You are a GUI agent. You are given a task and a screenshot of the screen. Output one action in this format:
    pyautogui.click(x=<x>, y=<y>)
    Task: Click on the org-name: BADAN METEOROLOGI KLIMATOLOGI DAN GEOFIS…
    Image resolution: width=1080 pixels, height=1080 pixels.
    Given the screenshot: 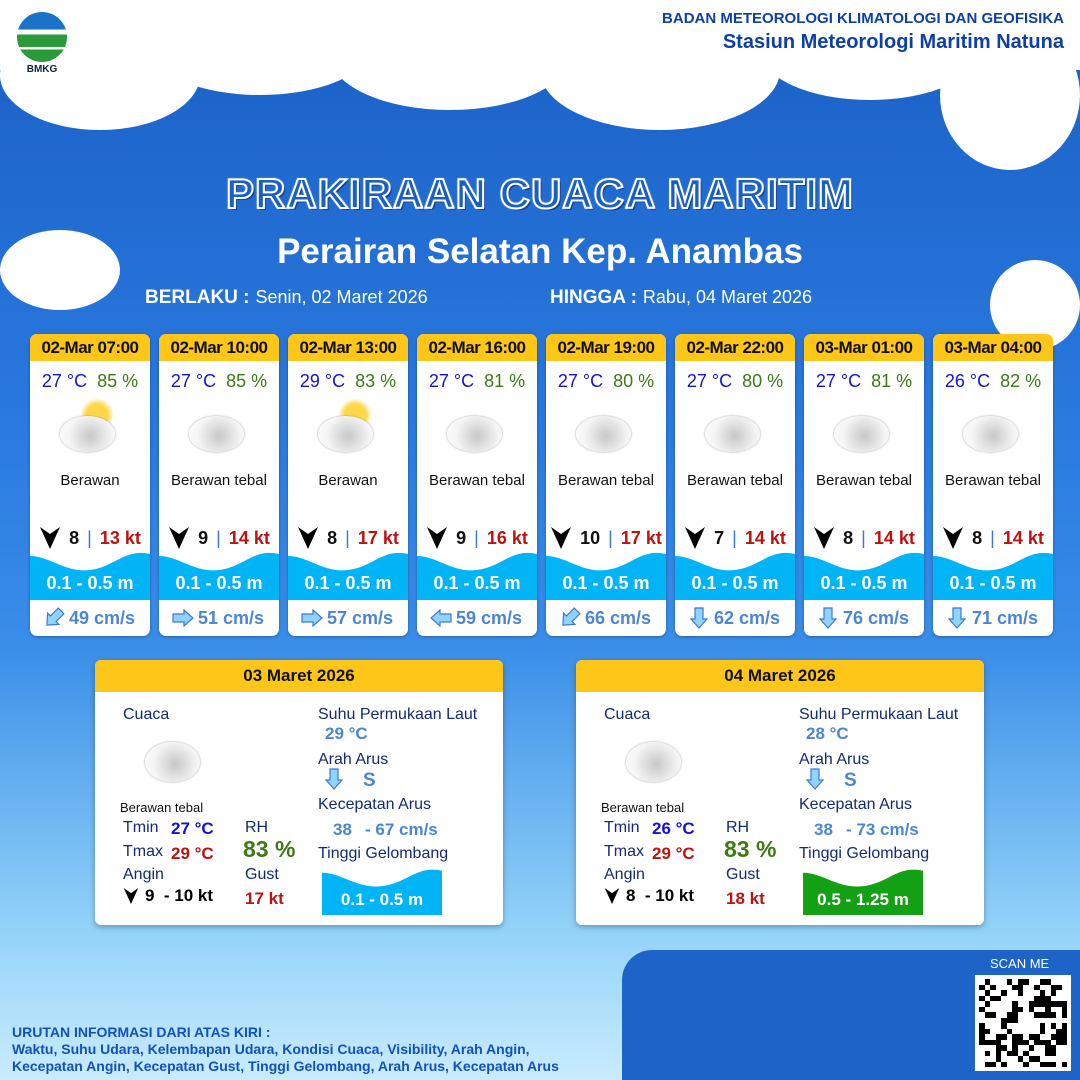 What is the action you would take?
    pyautogui.click(x=863, y=18)
    